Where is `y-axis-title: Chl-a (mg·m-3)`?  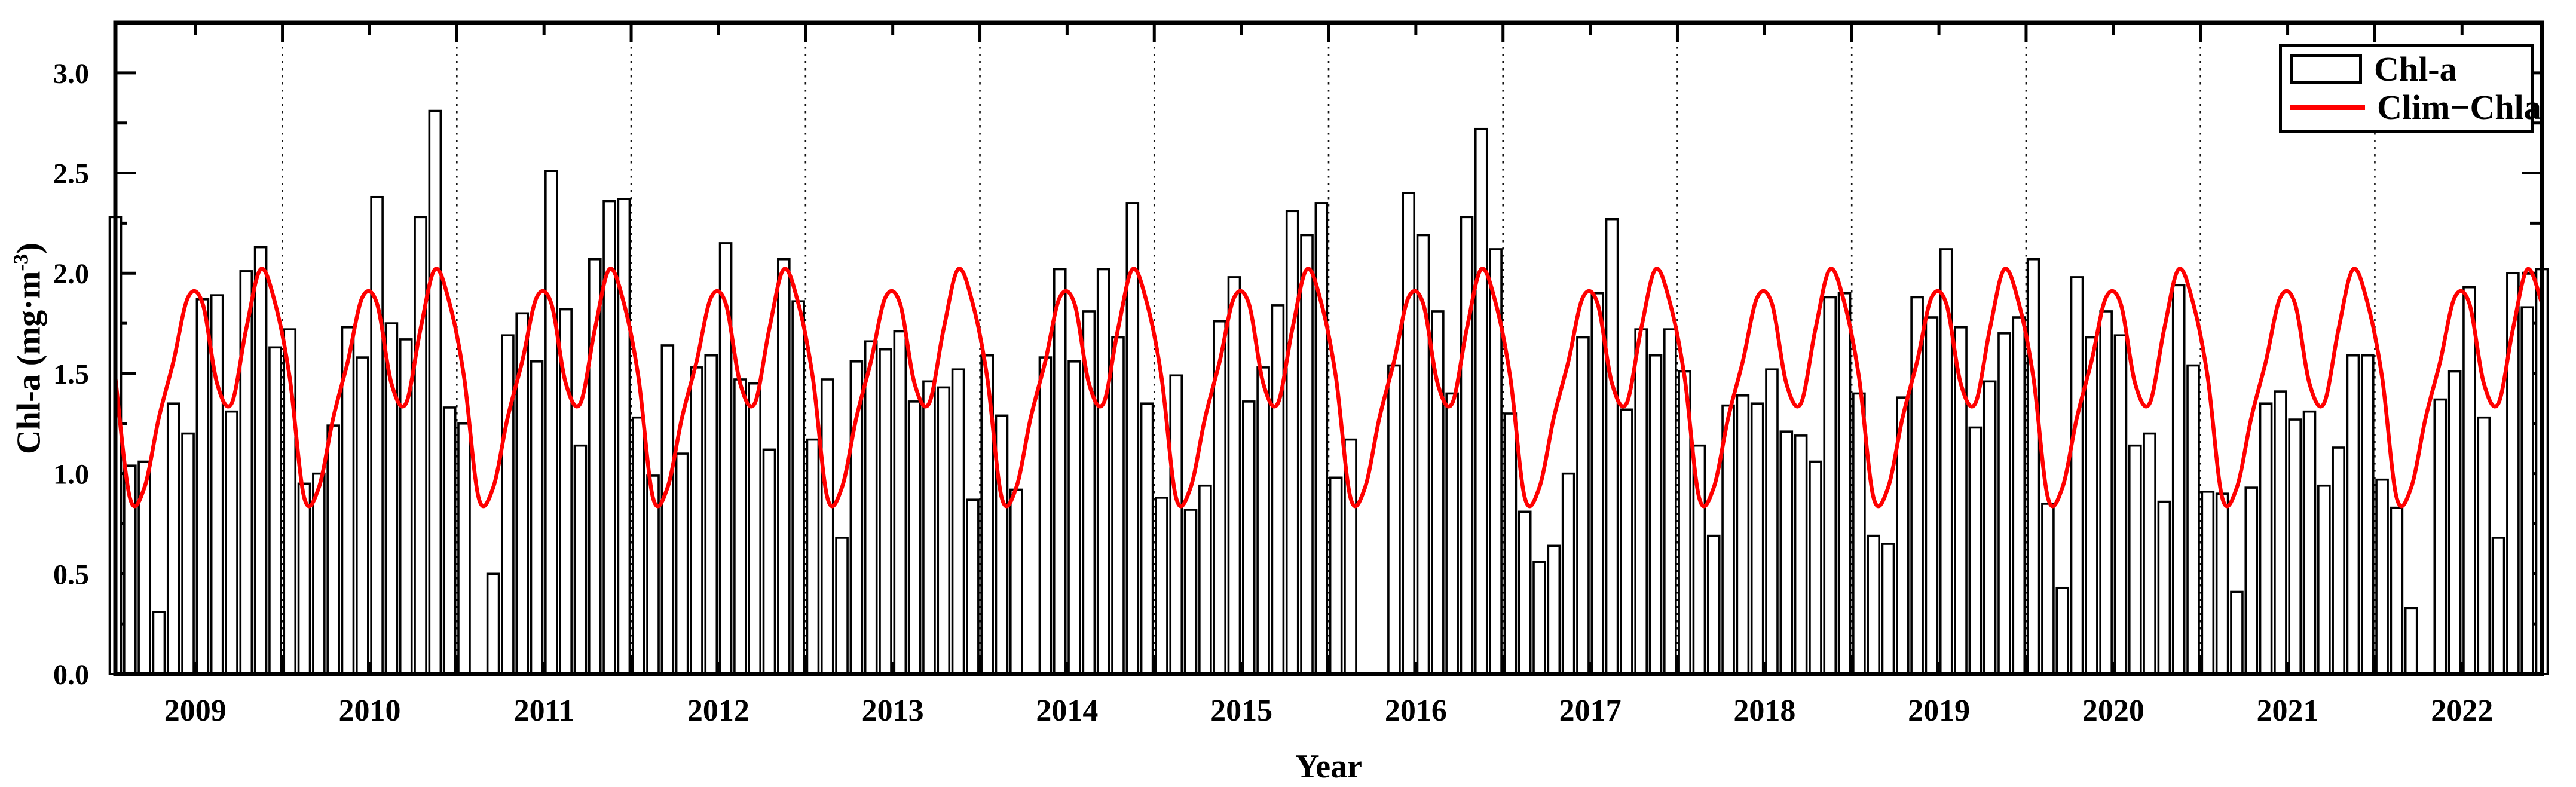
y-axis-title: Chl-a (mg·m-3) is located at coordinates (29, 348).